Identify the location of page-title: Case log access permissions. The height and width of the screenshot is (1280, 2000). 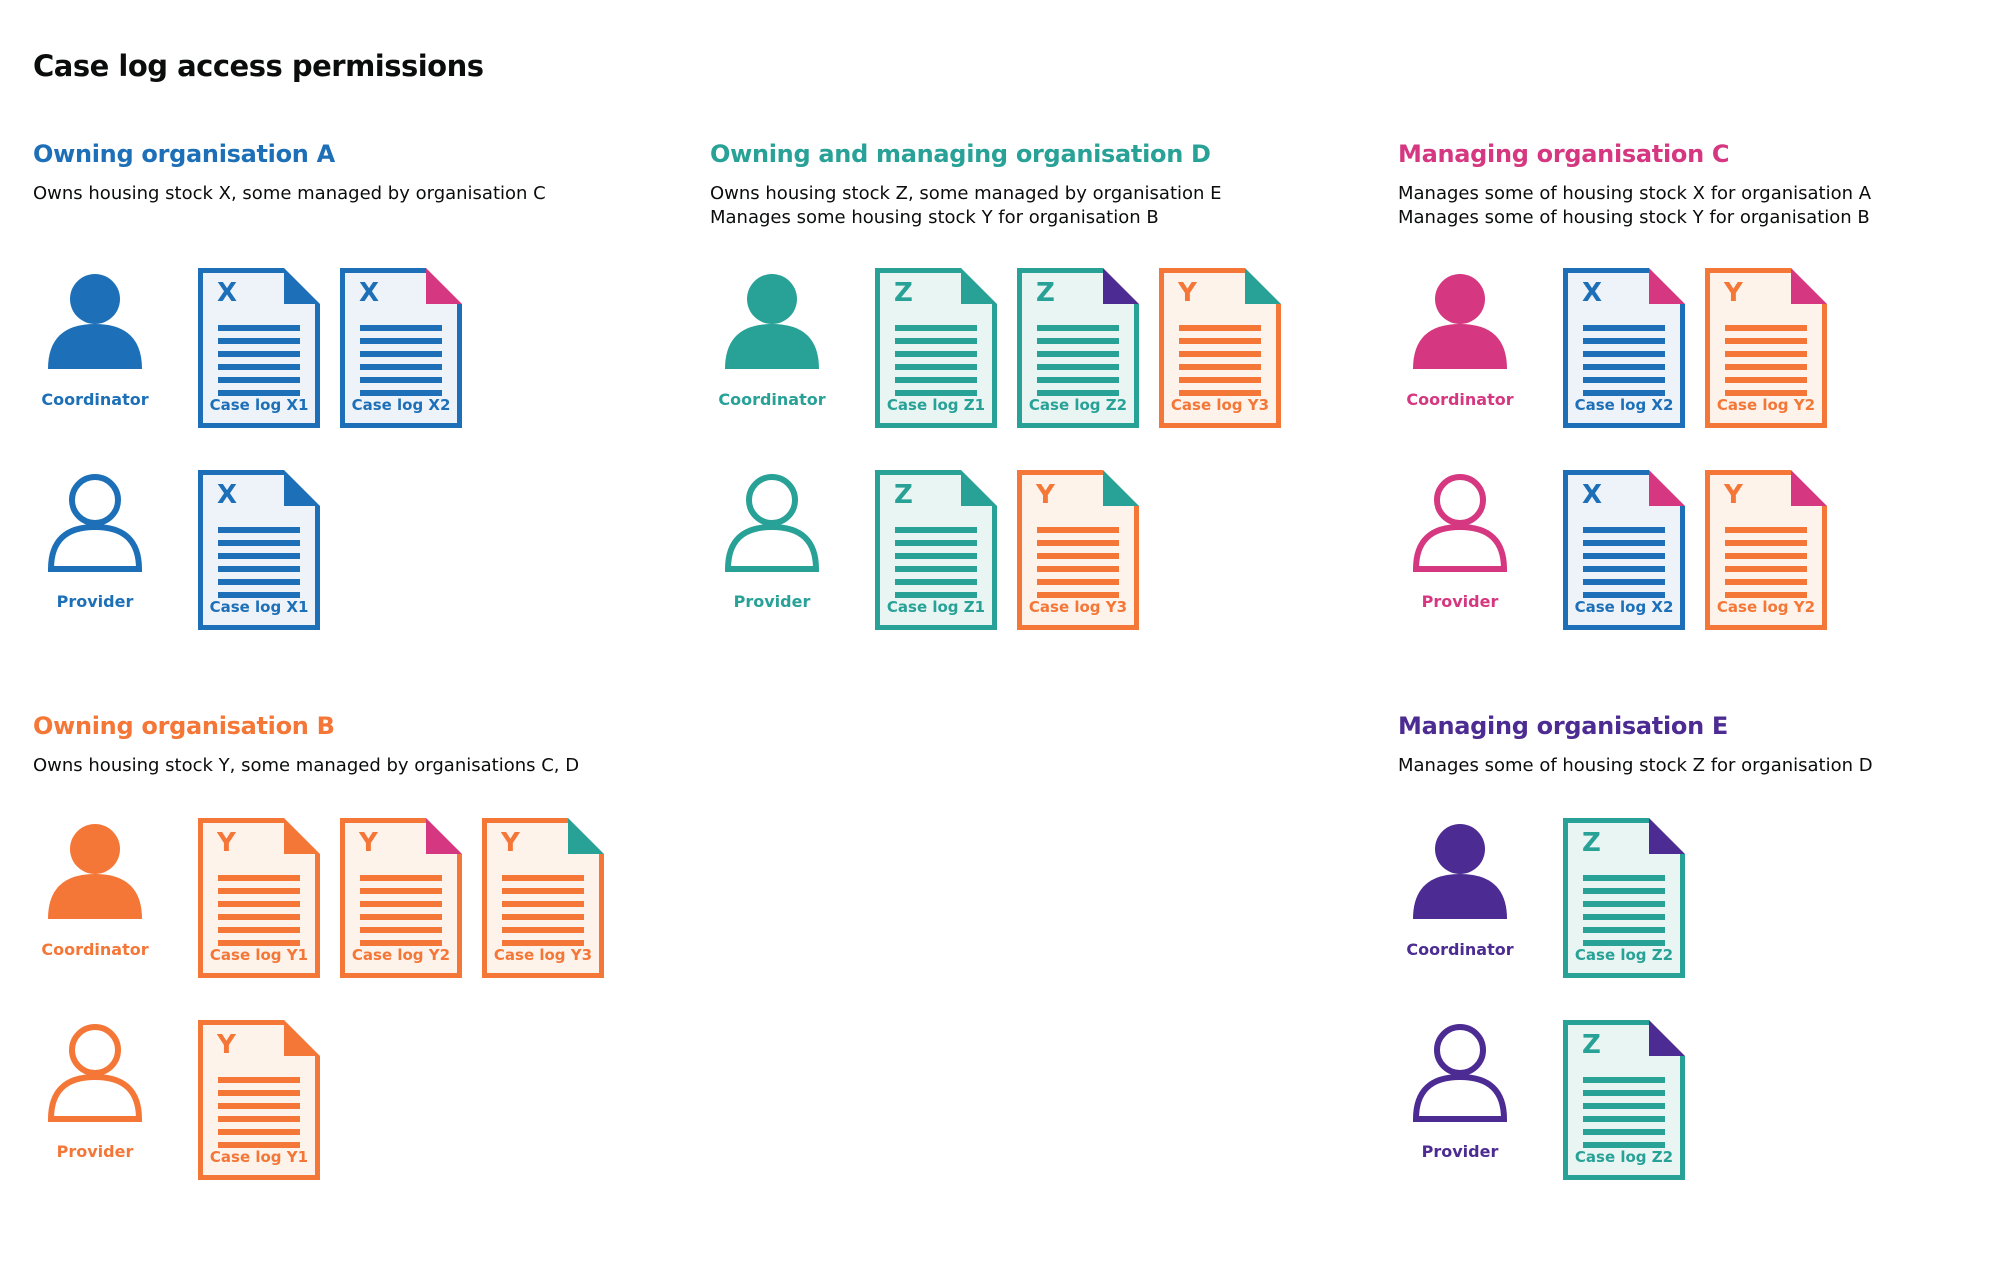
(258, 66).